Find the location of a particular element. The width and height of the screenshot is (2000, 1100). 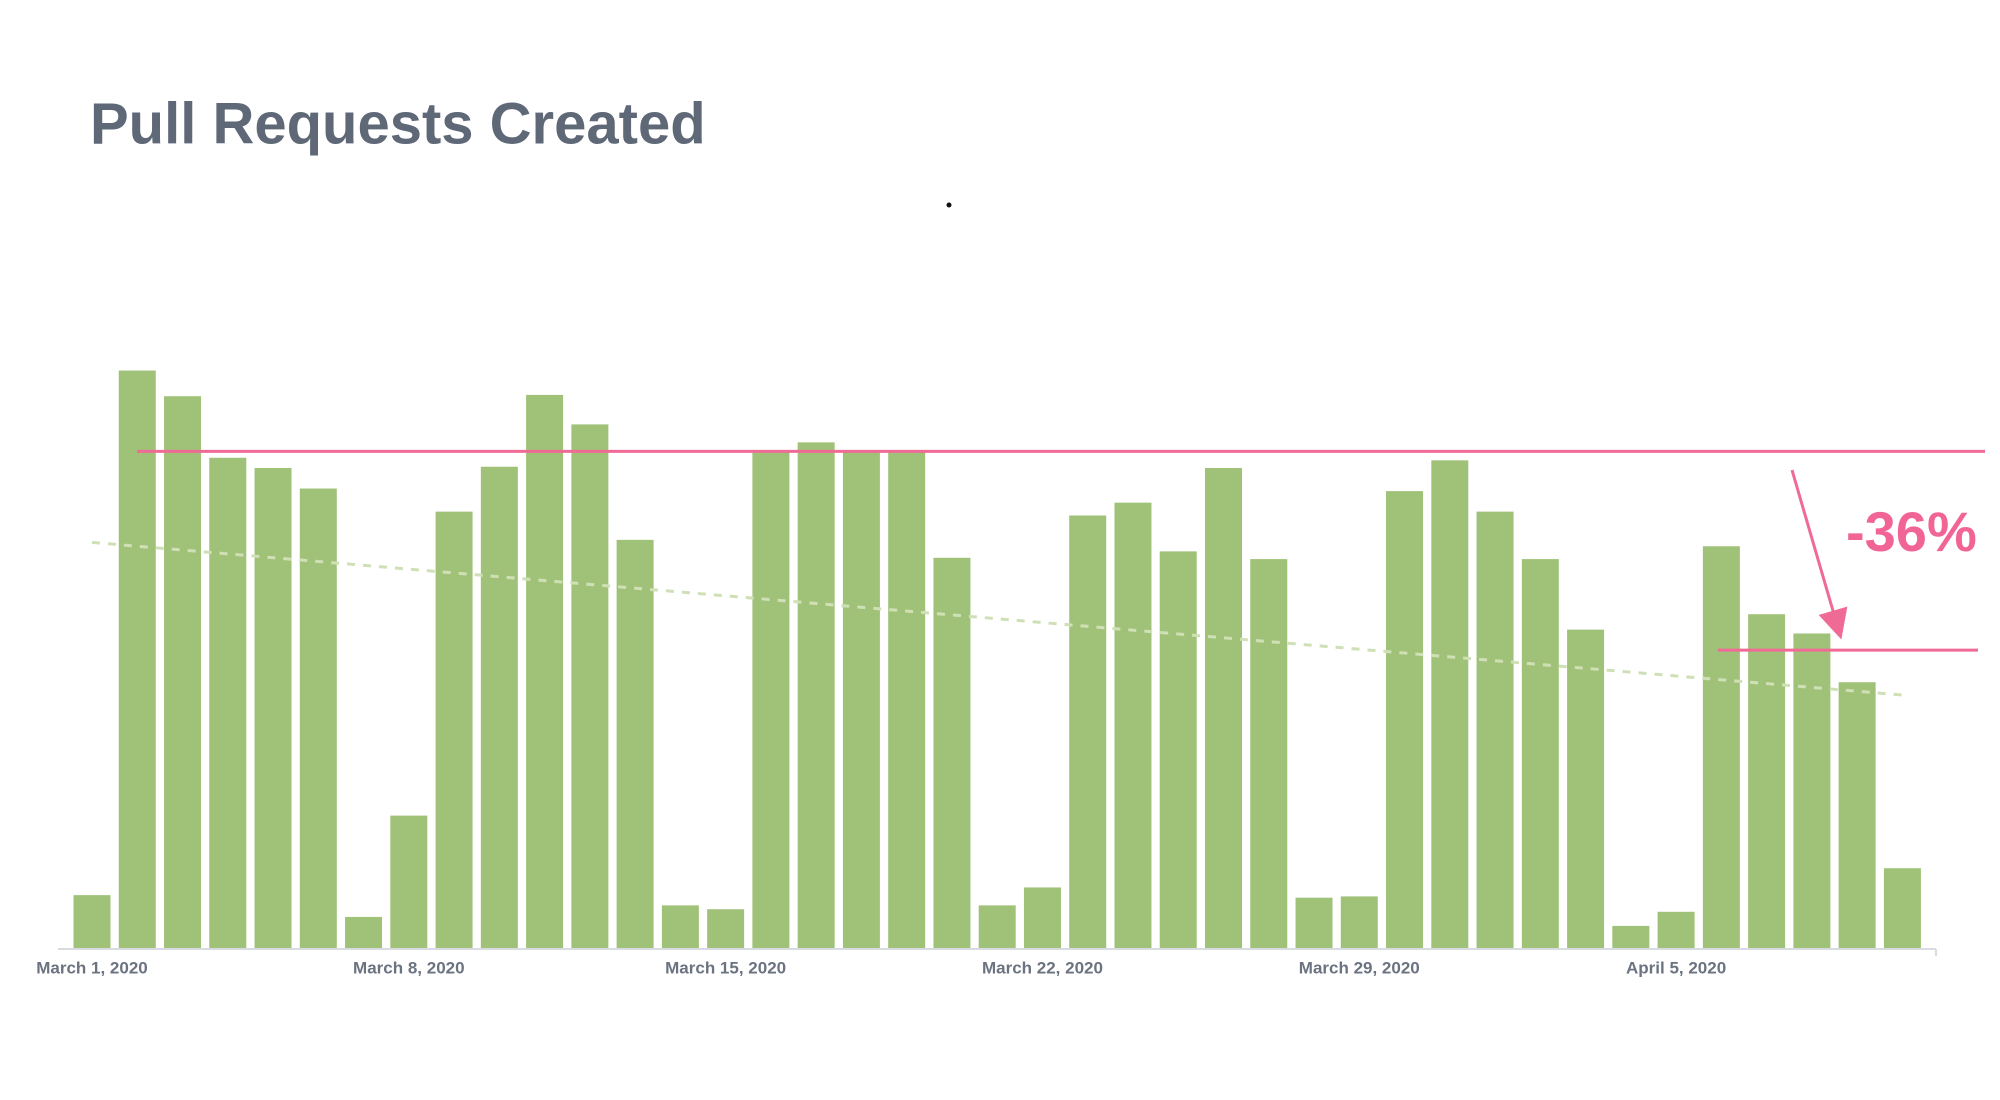

x-tick-label: April 5, 2020 is located at coordinates (1676, 967).